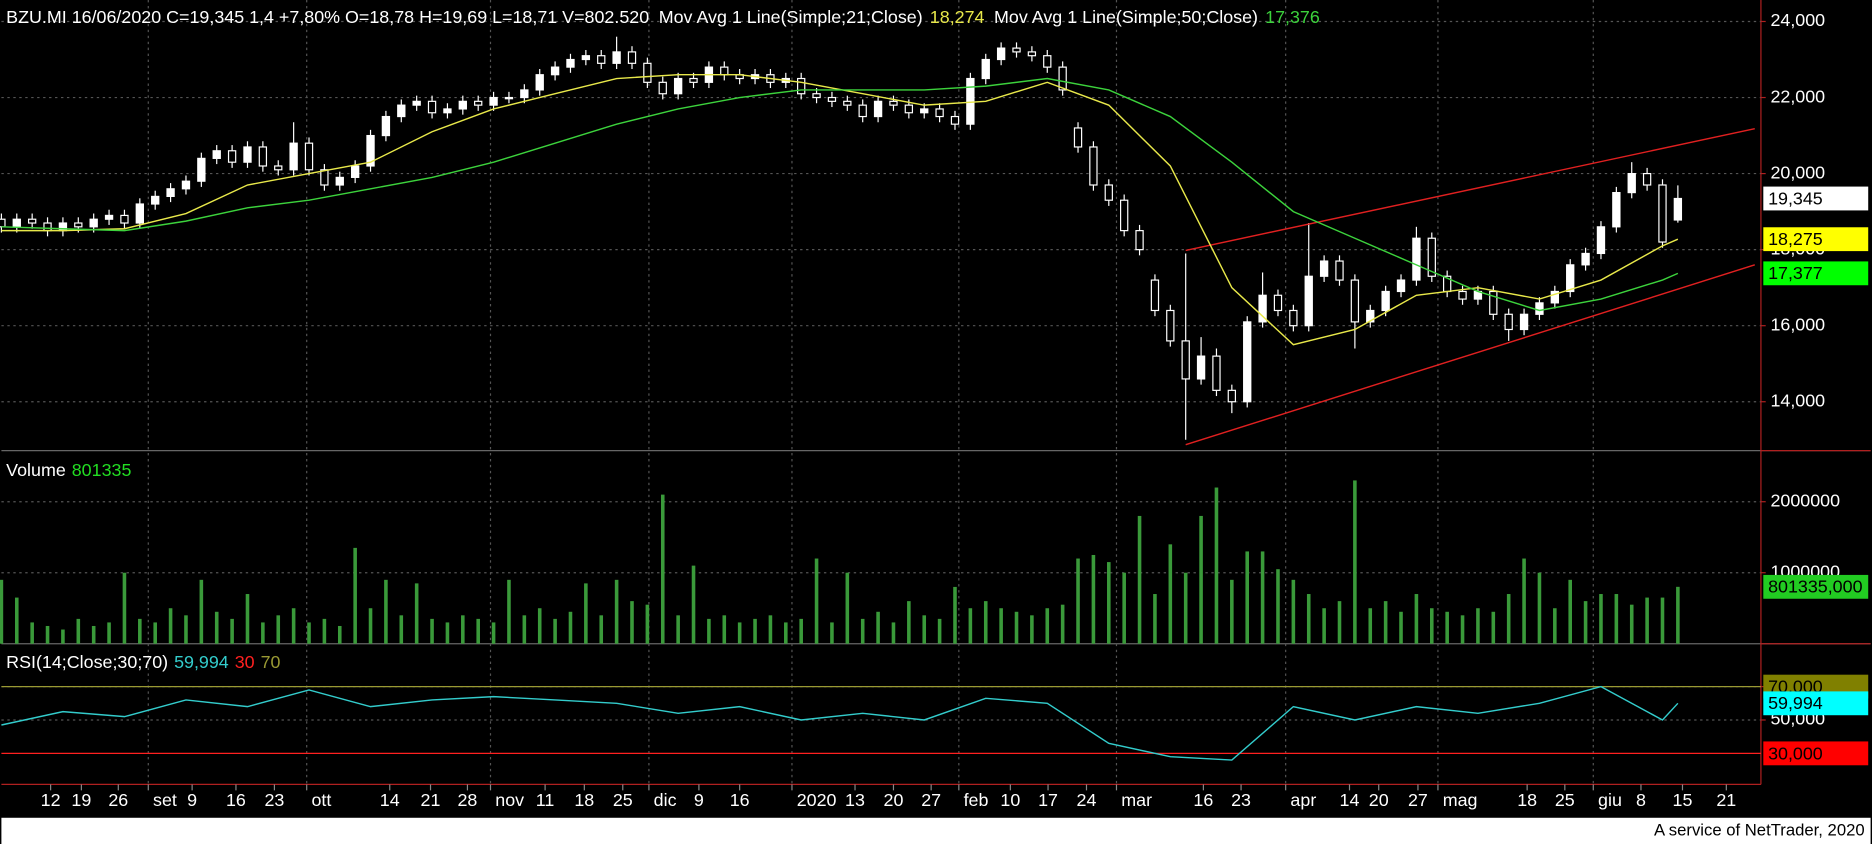 The height and width of the screenshot is (844, 1872). Describe the element at coordinates (1010, 800) in the screenshot. I see `x-tick-label: 10` at that location.